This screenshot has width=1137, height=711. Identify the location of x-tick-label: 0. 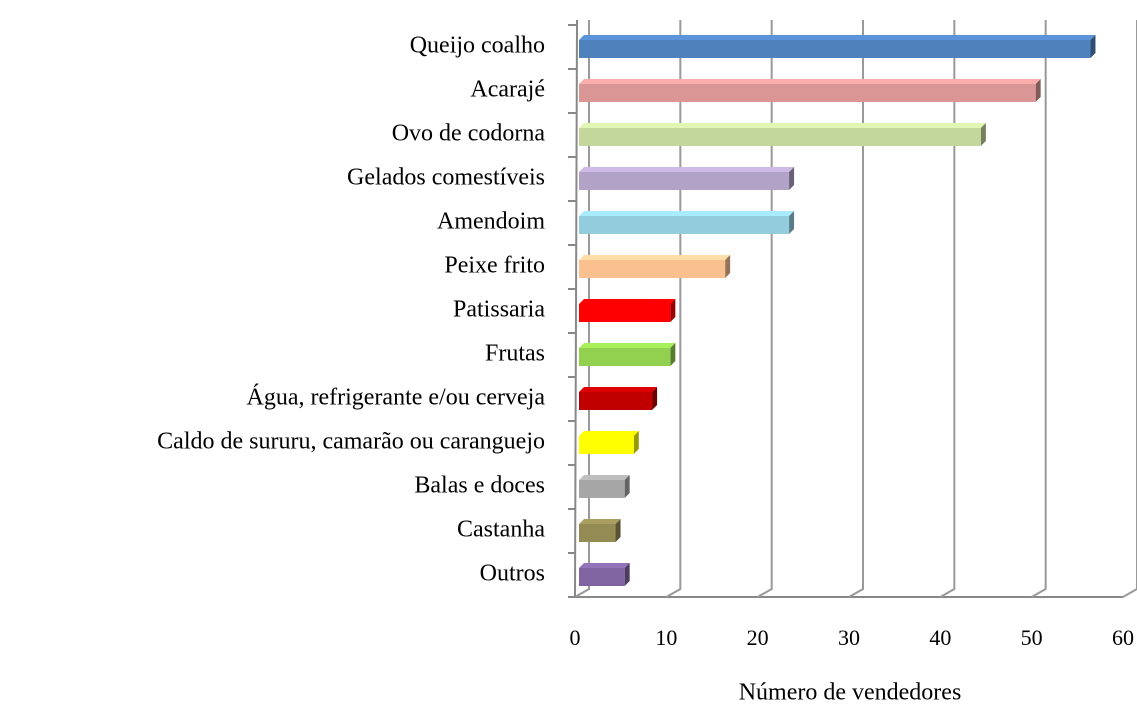
(575, 637).